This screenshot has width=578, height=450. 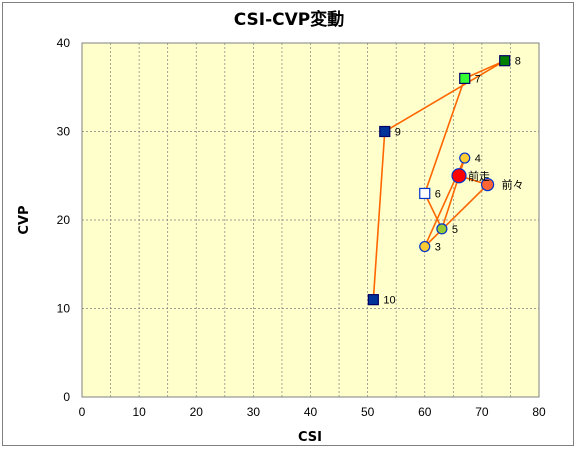 What do you see at coordinates (513, 185) in the screenshot?
I see `point-label: 前々` at bounding box center [513, 185].